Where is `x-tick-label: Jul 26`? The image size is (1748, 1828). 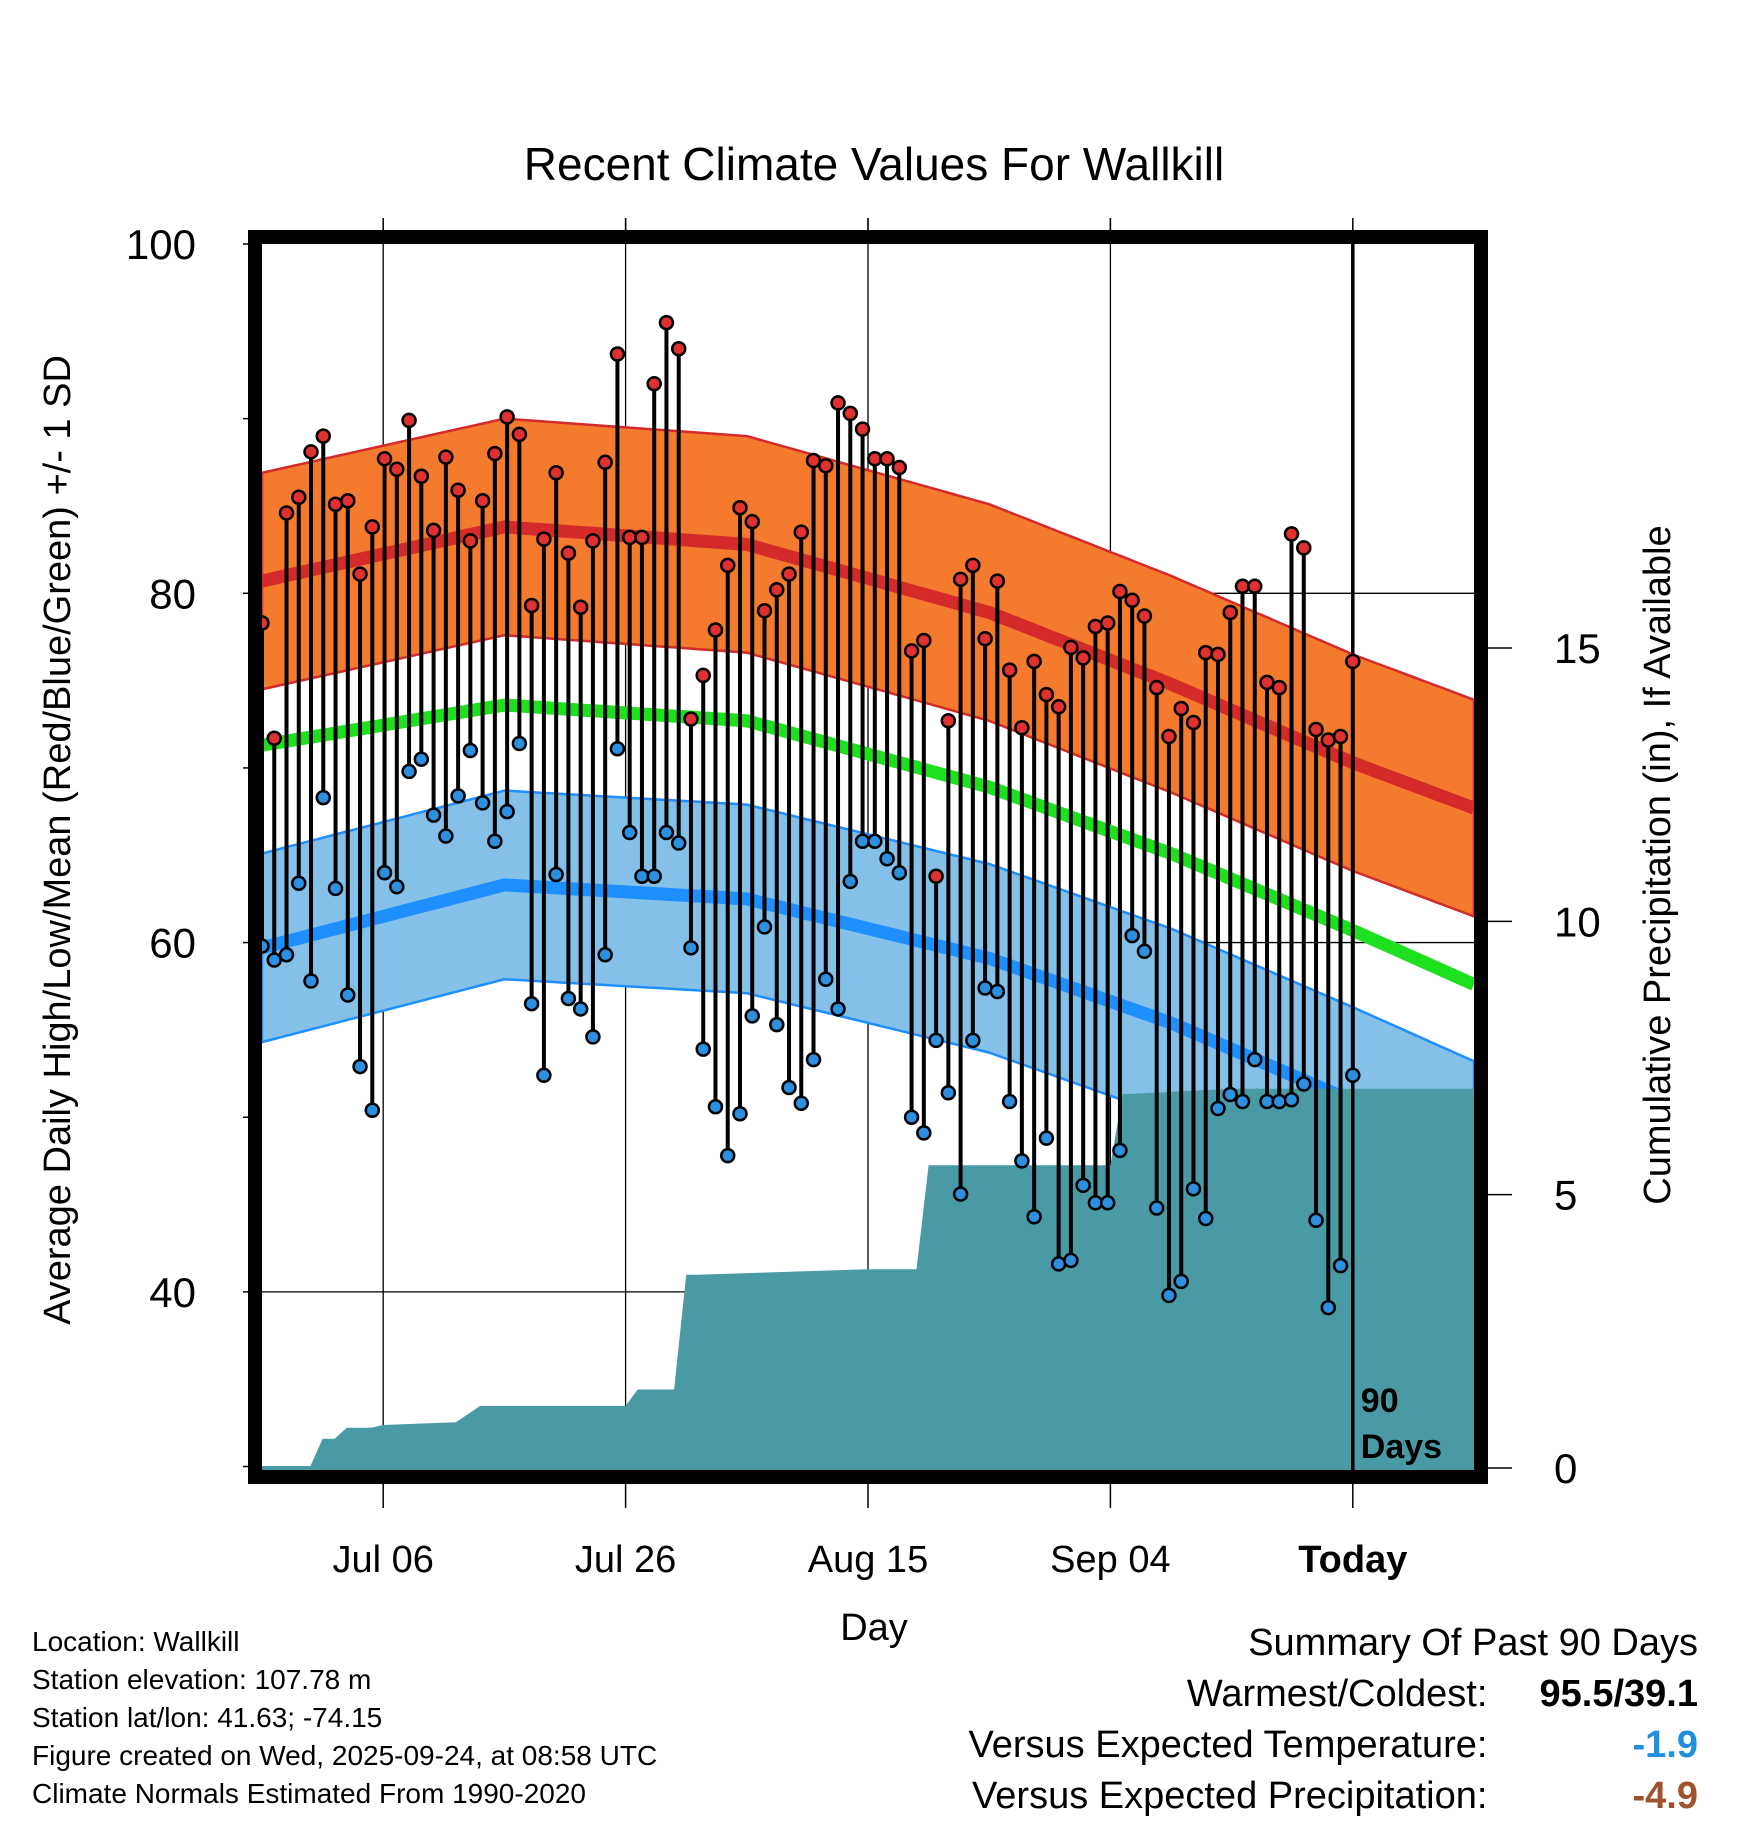
x-tick-label: Jul 26 is located at coordinates (625, 1560).